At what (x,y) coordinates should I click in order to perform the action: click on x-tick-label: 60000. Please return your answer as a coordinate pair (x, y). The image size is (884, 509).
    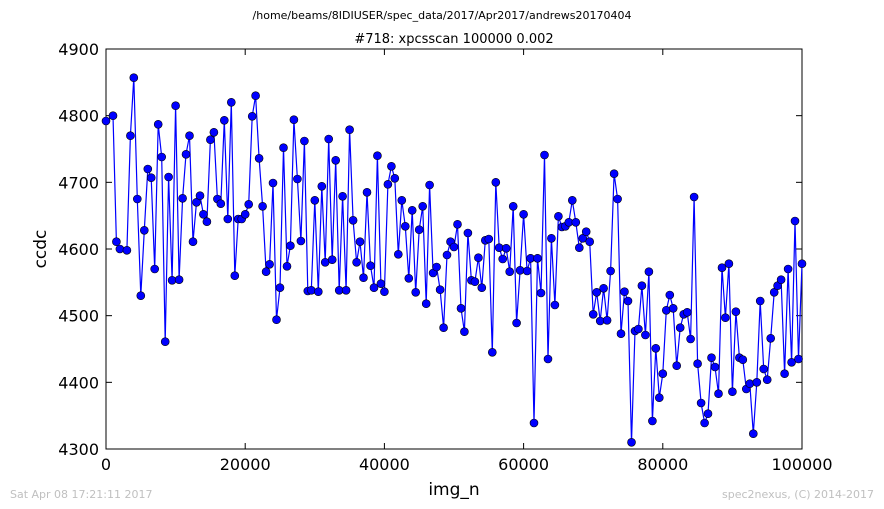
    Looking at the image, I should click on (523, 464).